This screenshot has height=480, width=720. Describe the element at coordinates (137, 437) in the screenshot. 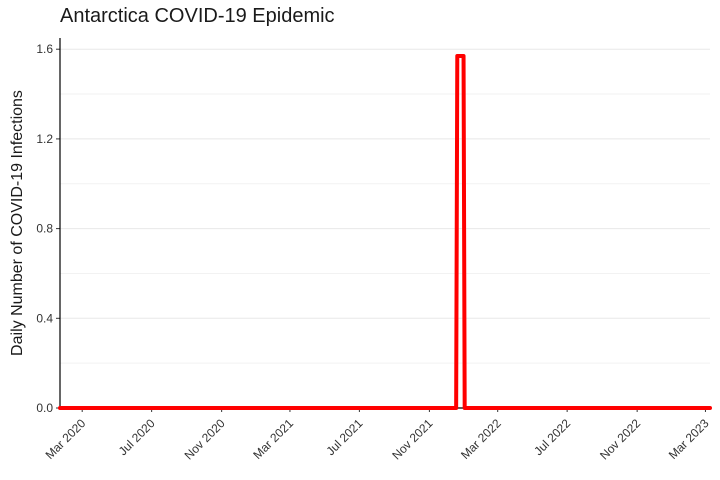

I see `x-tick-label: Jul 2020` at that location.